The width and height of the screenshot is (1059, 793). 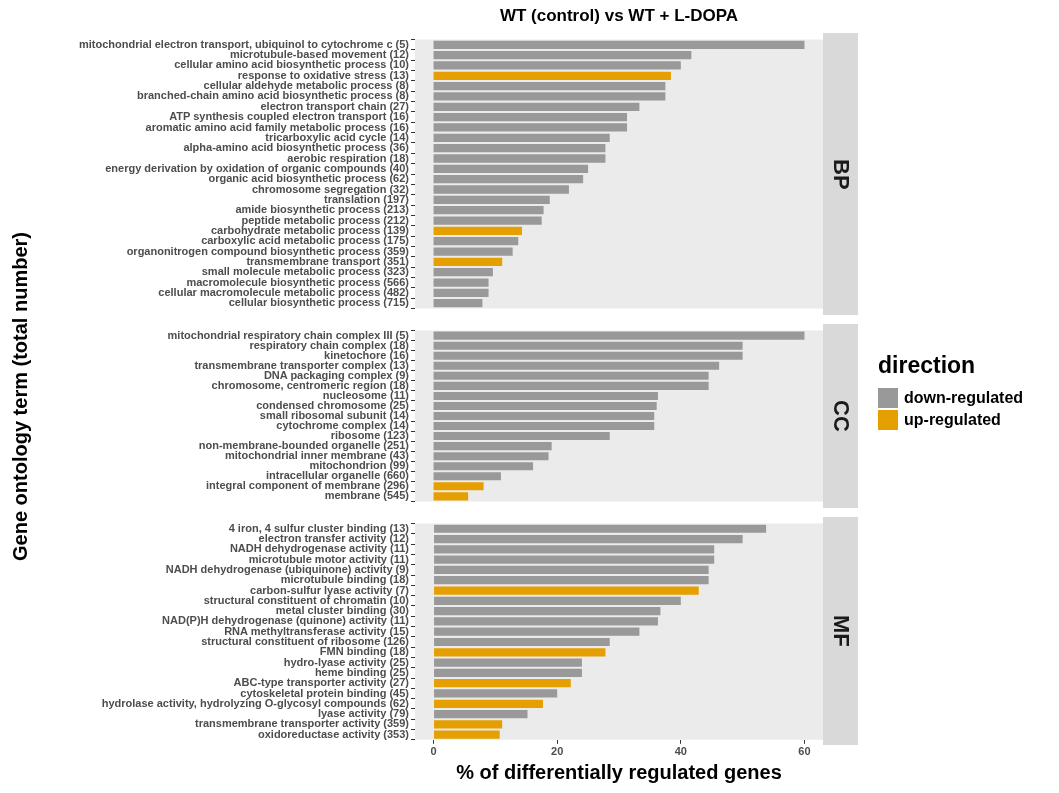 What do you see at coordinates (20, 396) in the screenshot?
I see `y-axis-title: Gene ontology term (total number)` at bounding box center [20, 396].